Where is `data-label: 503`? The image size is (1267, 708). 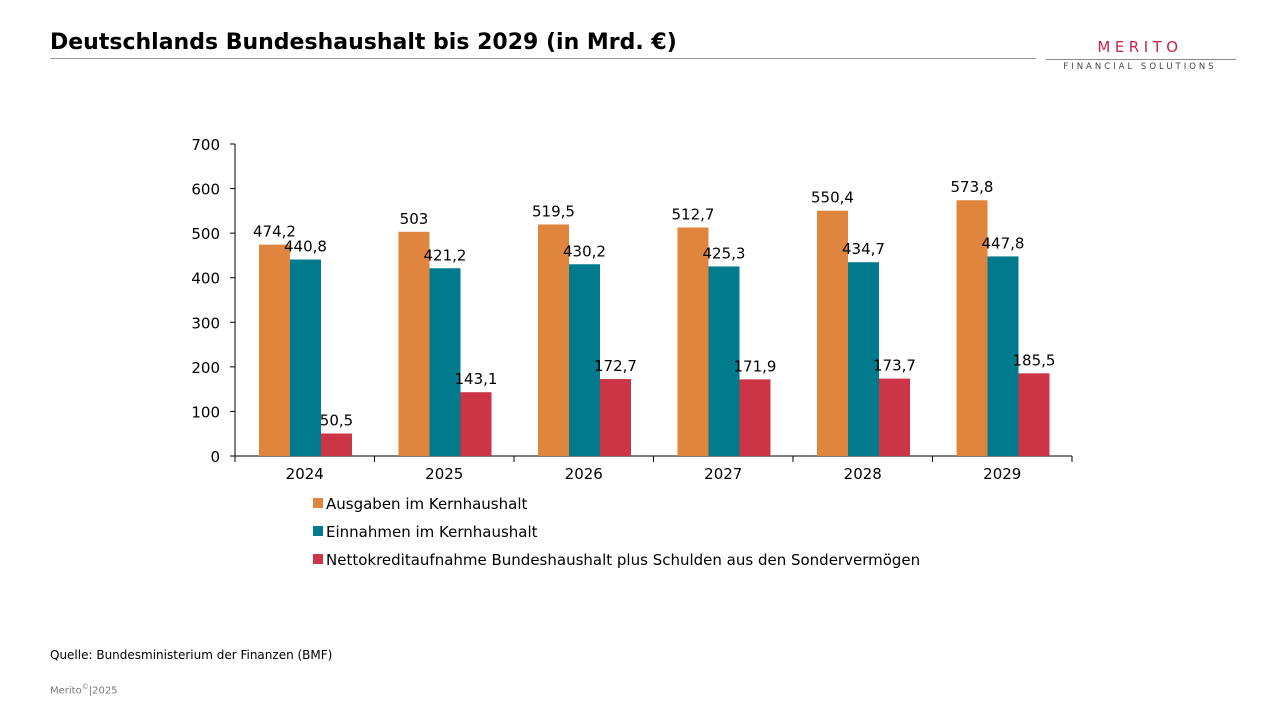 data-label: 503 is located at coordinates (414, 219).